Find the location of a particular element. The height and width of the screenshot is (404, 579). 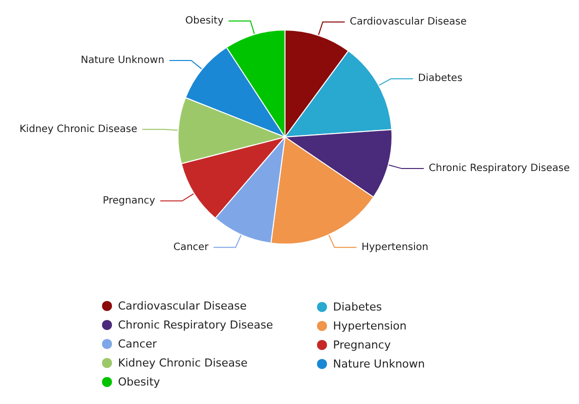

legend-label: Cancer is located at coordinates (138, 344).